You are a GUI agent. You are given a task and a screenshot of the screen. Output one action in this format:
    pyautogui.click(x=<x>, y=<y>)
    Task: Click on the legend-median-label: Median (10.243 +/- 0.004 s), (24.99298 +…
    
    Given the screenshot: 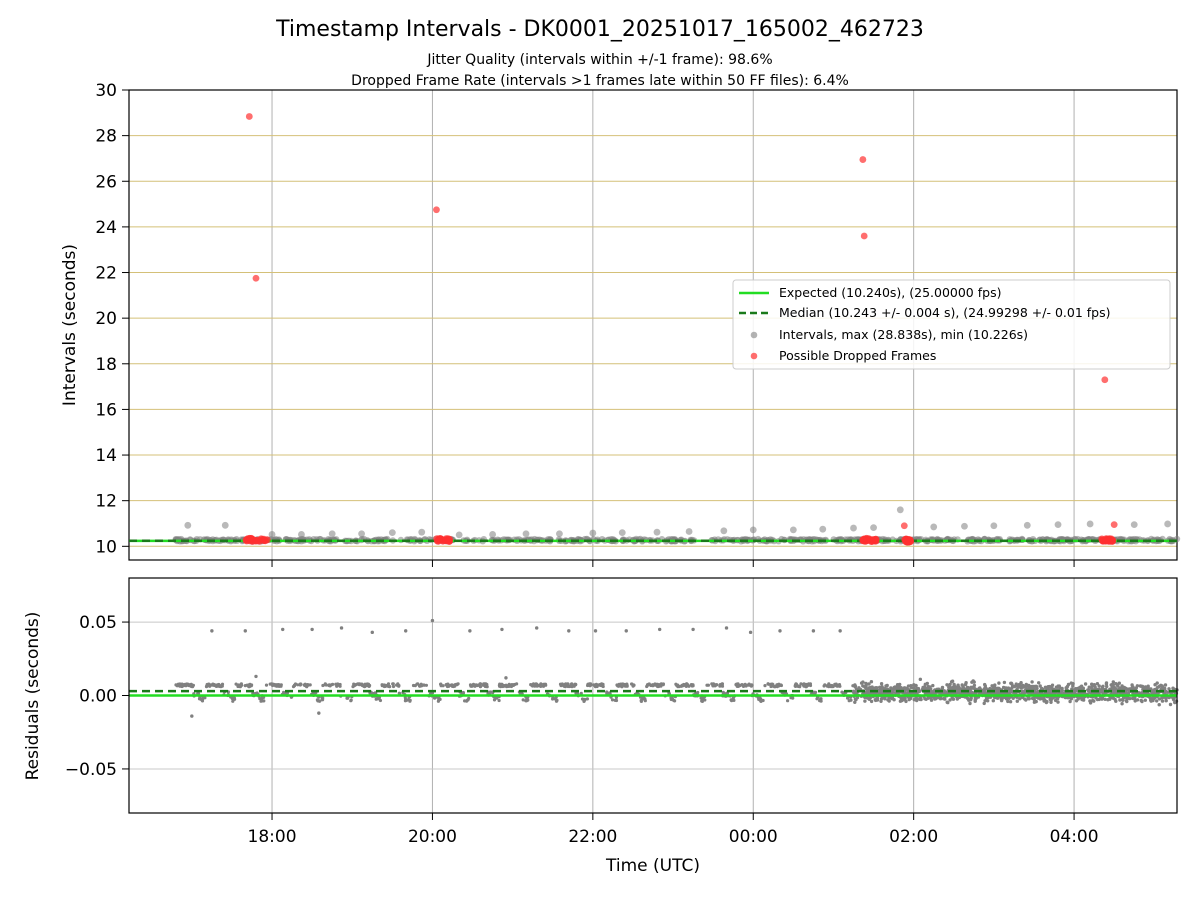 What is the action you would take?
    pyautogui.click(x=944, y=312)
    